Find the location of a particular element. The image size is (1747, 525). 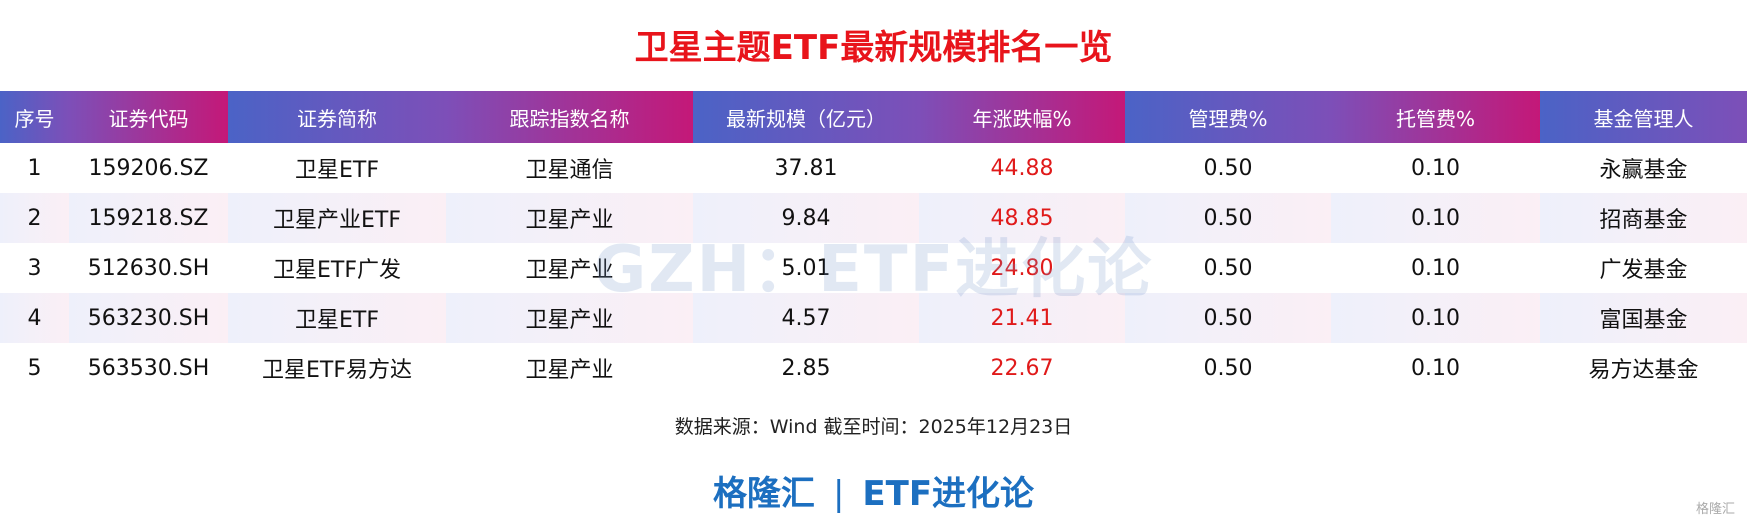

logo: 格隆汇 is located at coordinates (1715, 509).